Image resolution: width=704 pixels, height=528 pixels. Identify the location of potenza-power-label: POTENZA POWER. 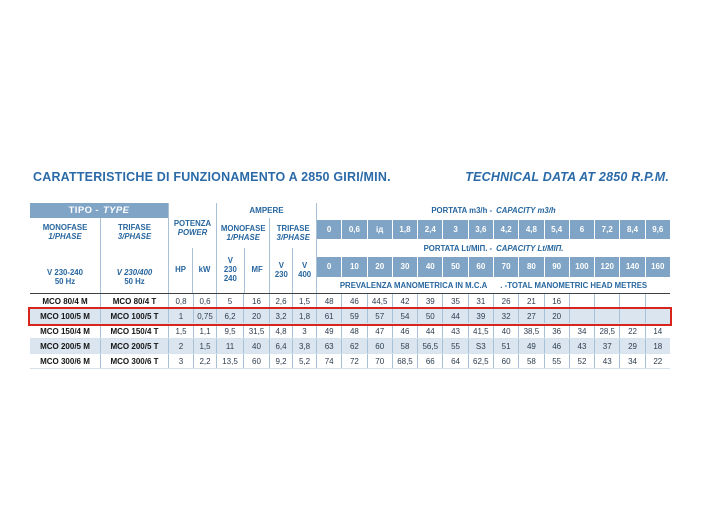
(192, 225).